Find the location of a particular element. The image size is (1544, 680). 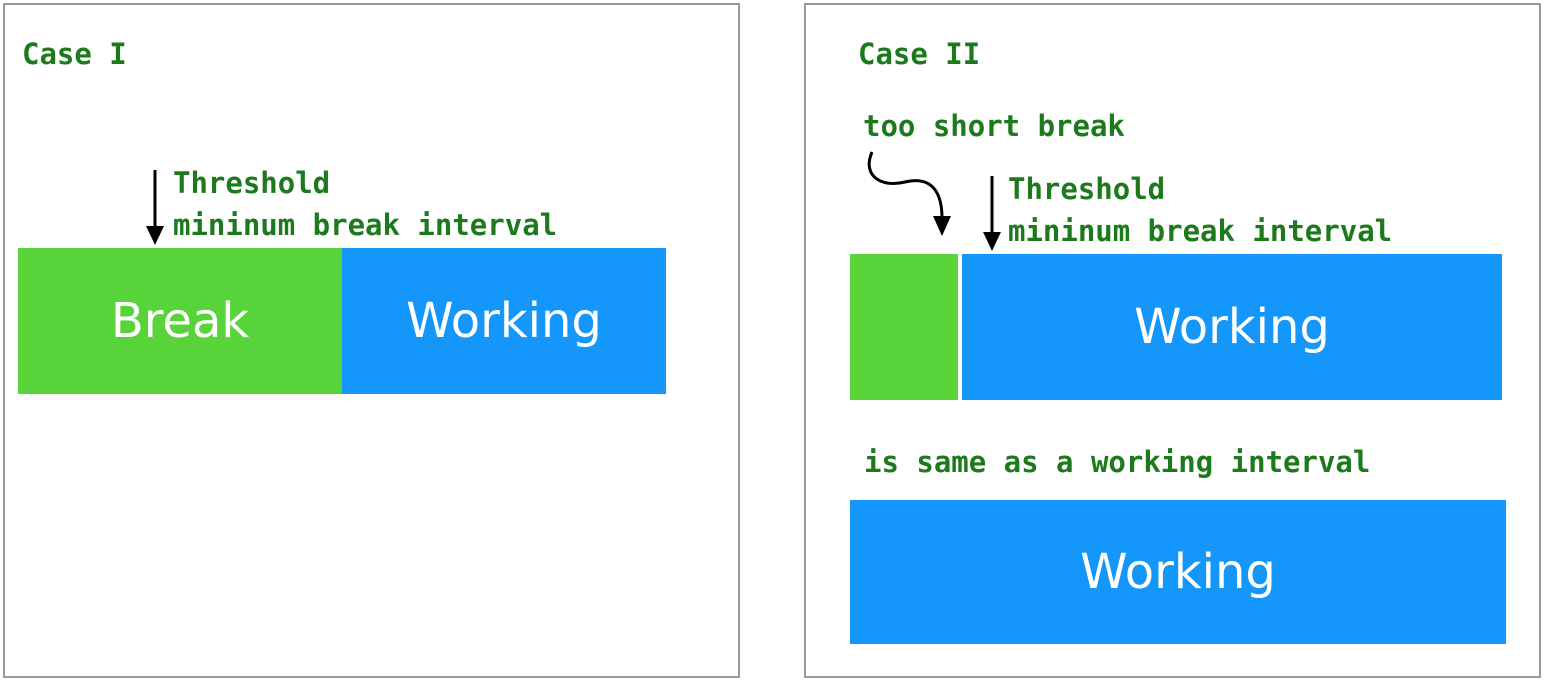

case-2-threshold-label: Threshold is located at coordinates (1087, 189).